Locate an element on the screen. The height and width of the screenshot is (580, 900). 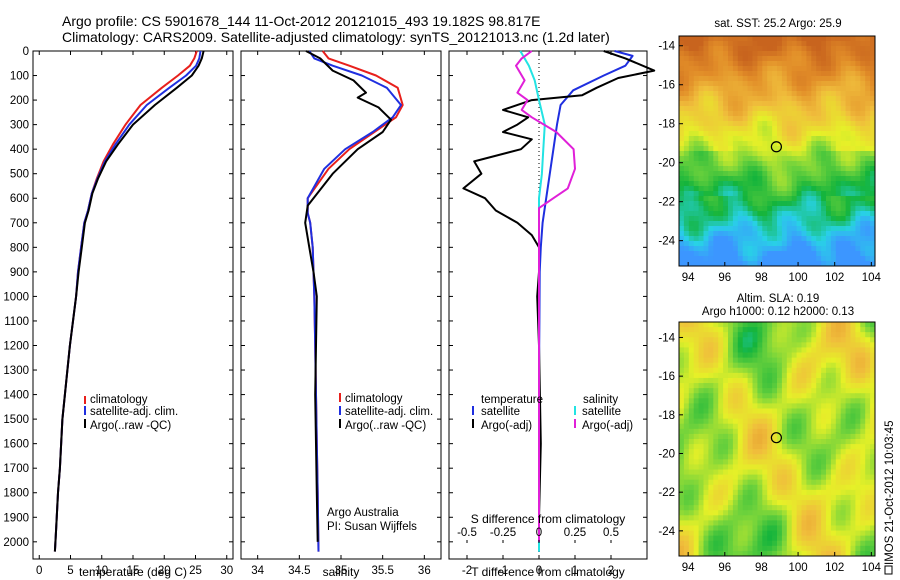
x-tick-label: -2 is located at coordinates (467, 571).